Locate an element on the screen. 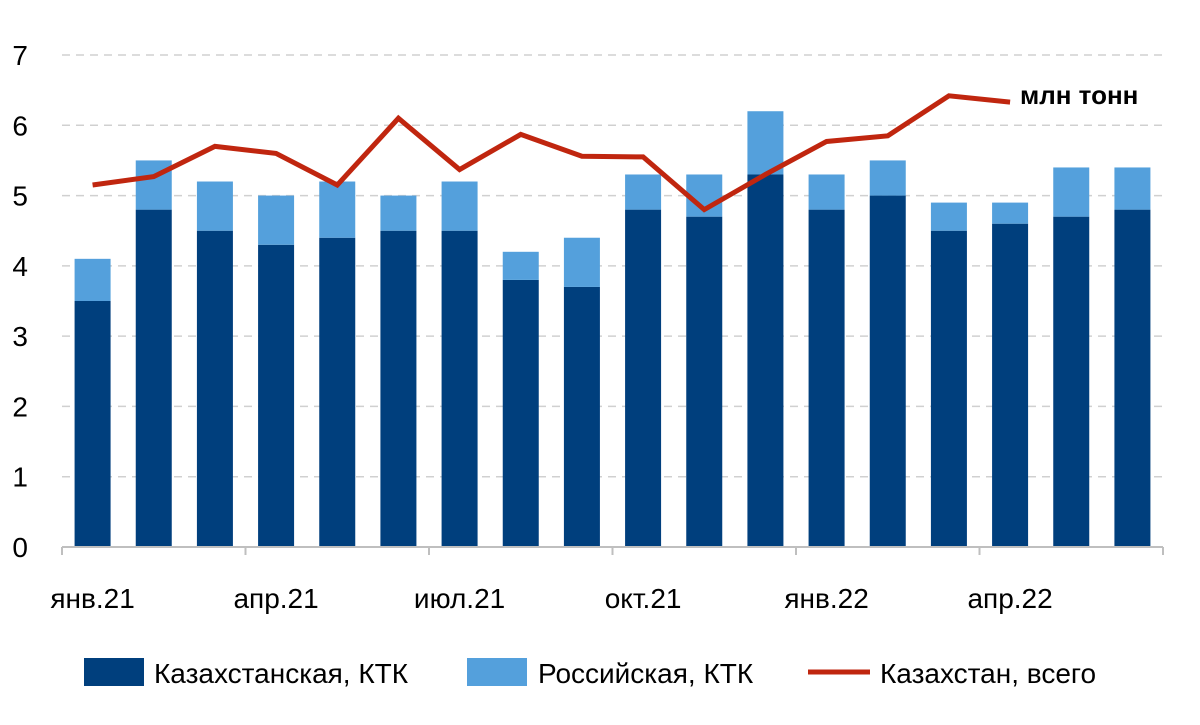 This screenshot has height=725, width=1200. legend-swatch-kazakh is located at coordinates (114, 672).